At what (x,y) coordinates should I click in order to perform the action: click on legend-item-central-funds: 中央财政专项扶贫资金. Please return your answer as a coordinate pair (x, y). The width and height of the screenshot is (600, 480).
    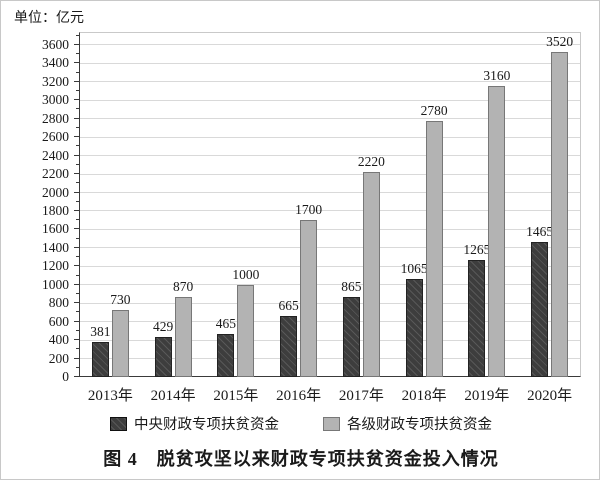
    Looking at the image, I should click on (194, 423).